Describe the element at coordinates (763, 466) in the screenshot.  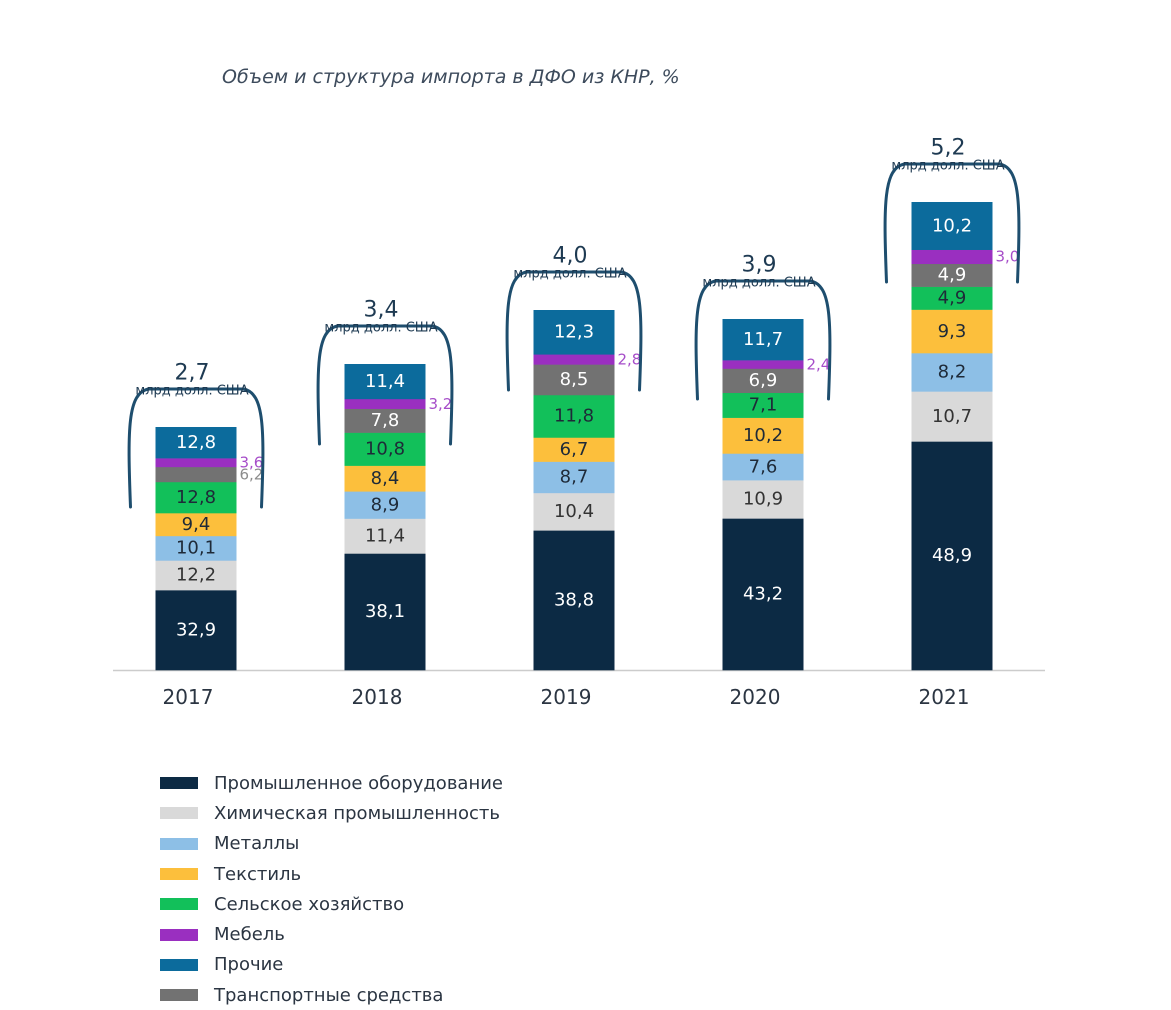
I see `data-label-2020-2: 7,6` at that location.